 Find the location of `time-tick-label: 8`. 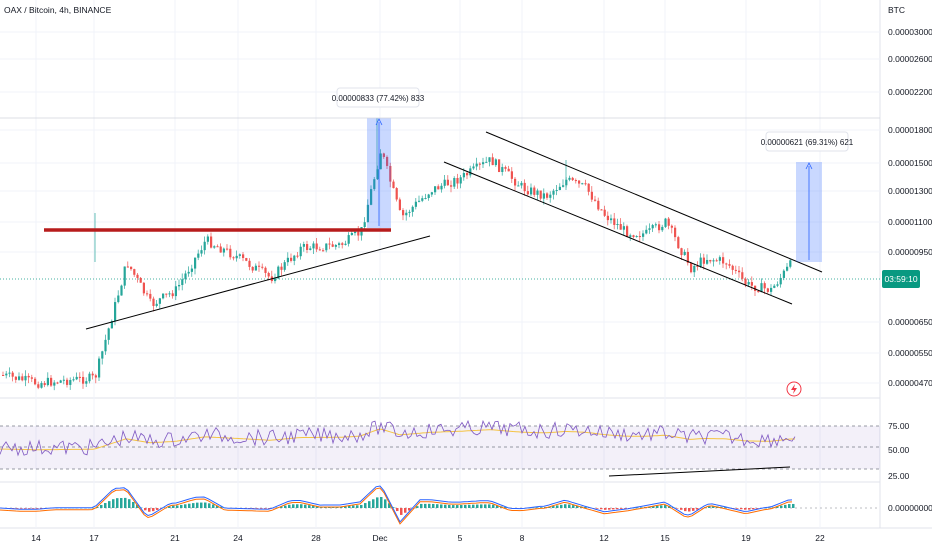

time-tick-label: 8 is located at coordinates (522, 538).